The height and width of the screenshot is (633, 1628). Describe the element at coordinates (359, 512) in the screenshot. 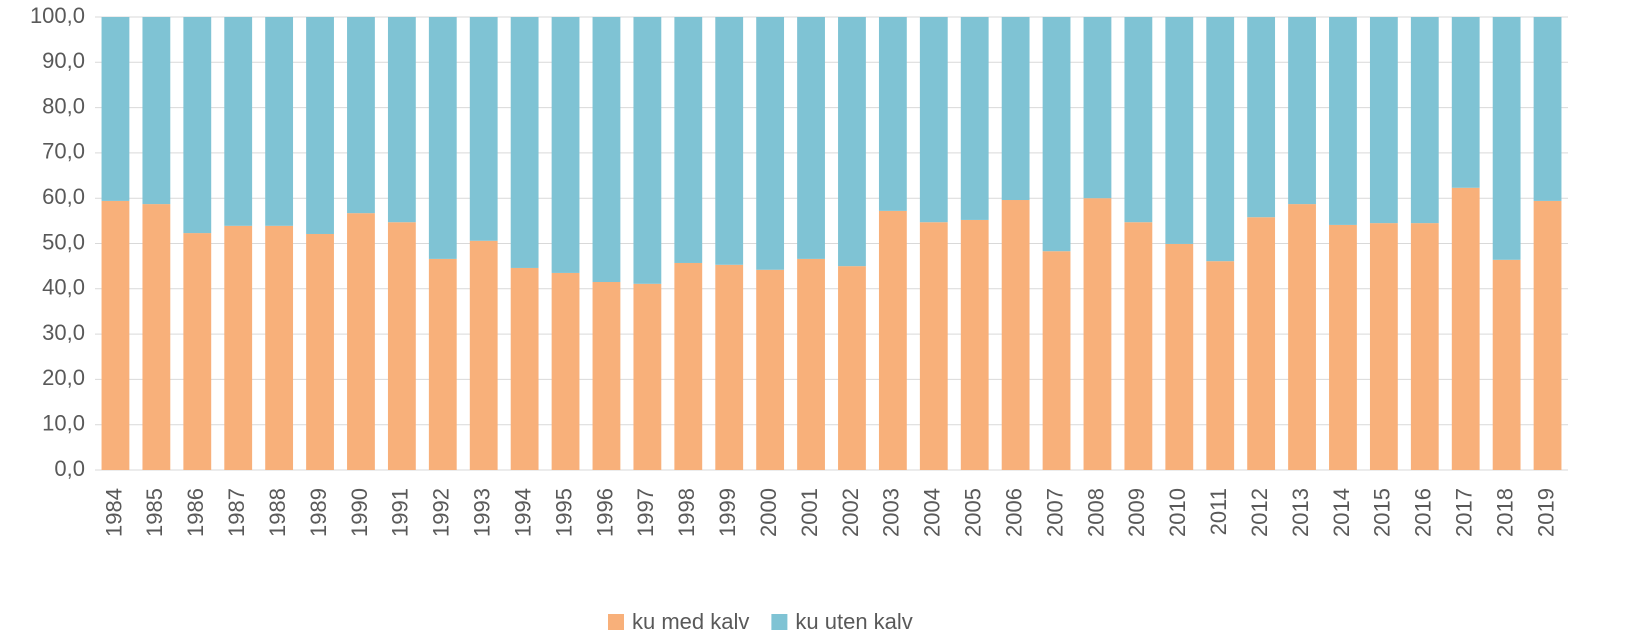

I see `x-tick-label: 1990` at that location.